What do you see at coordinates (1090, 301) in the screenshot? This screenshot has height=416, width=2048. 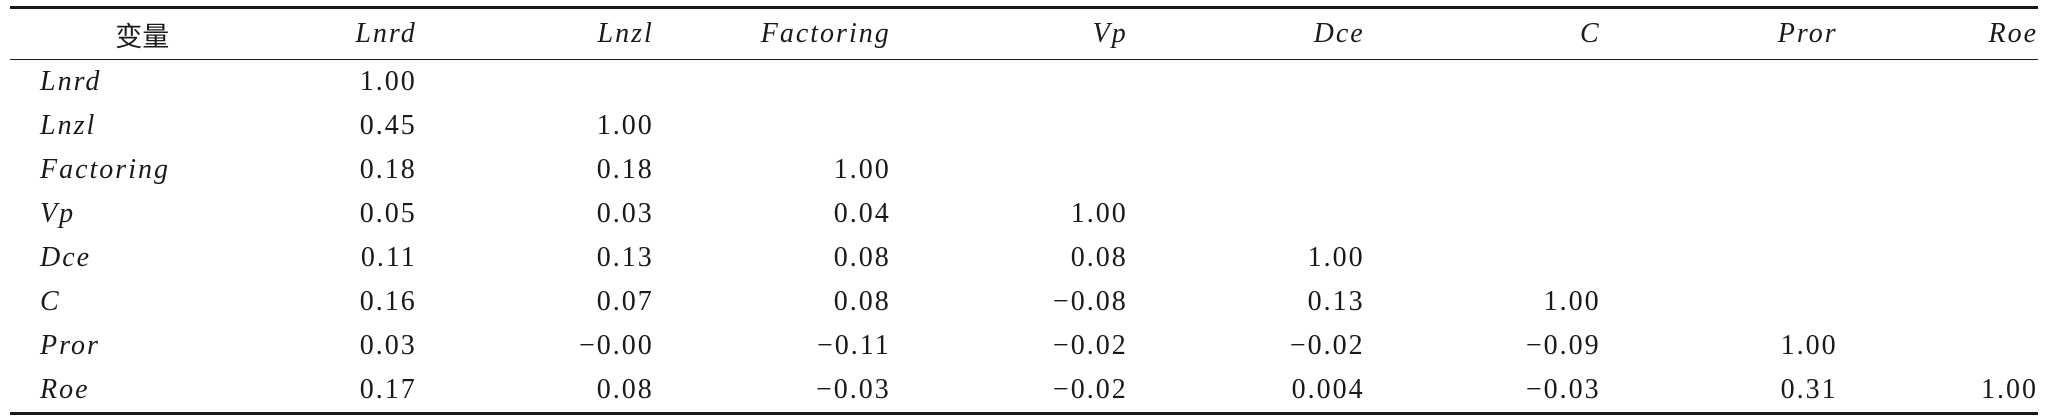 I see `table-cell: −0.08` at bounding box center [1090, 301].